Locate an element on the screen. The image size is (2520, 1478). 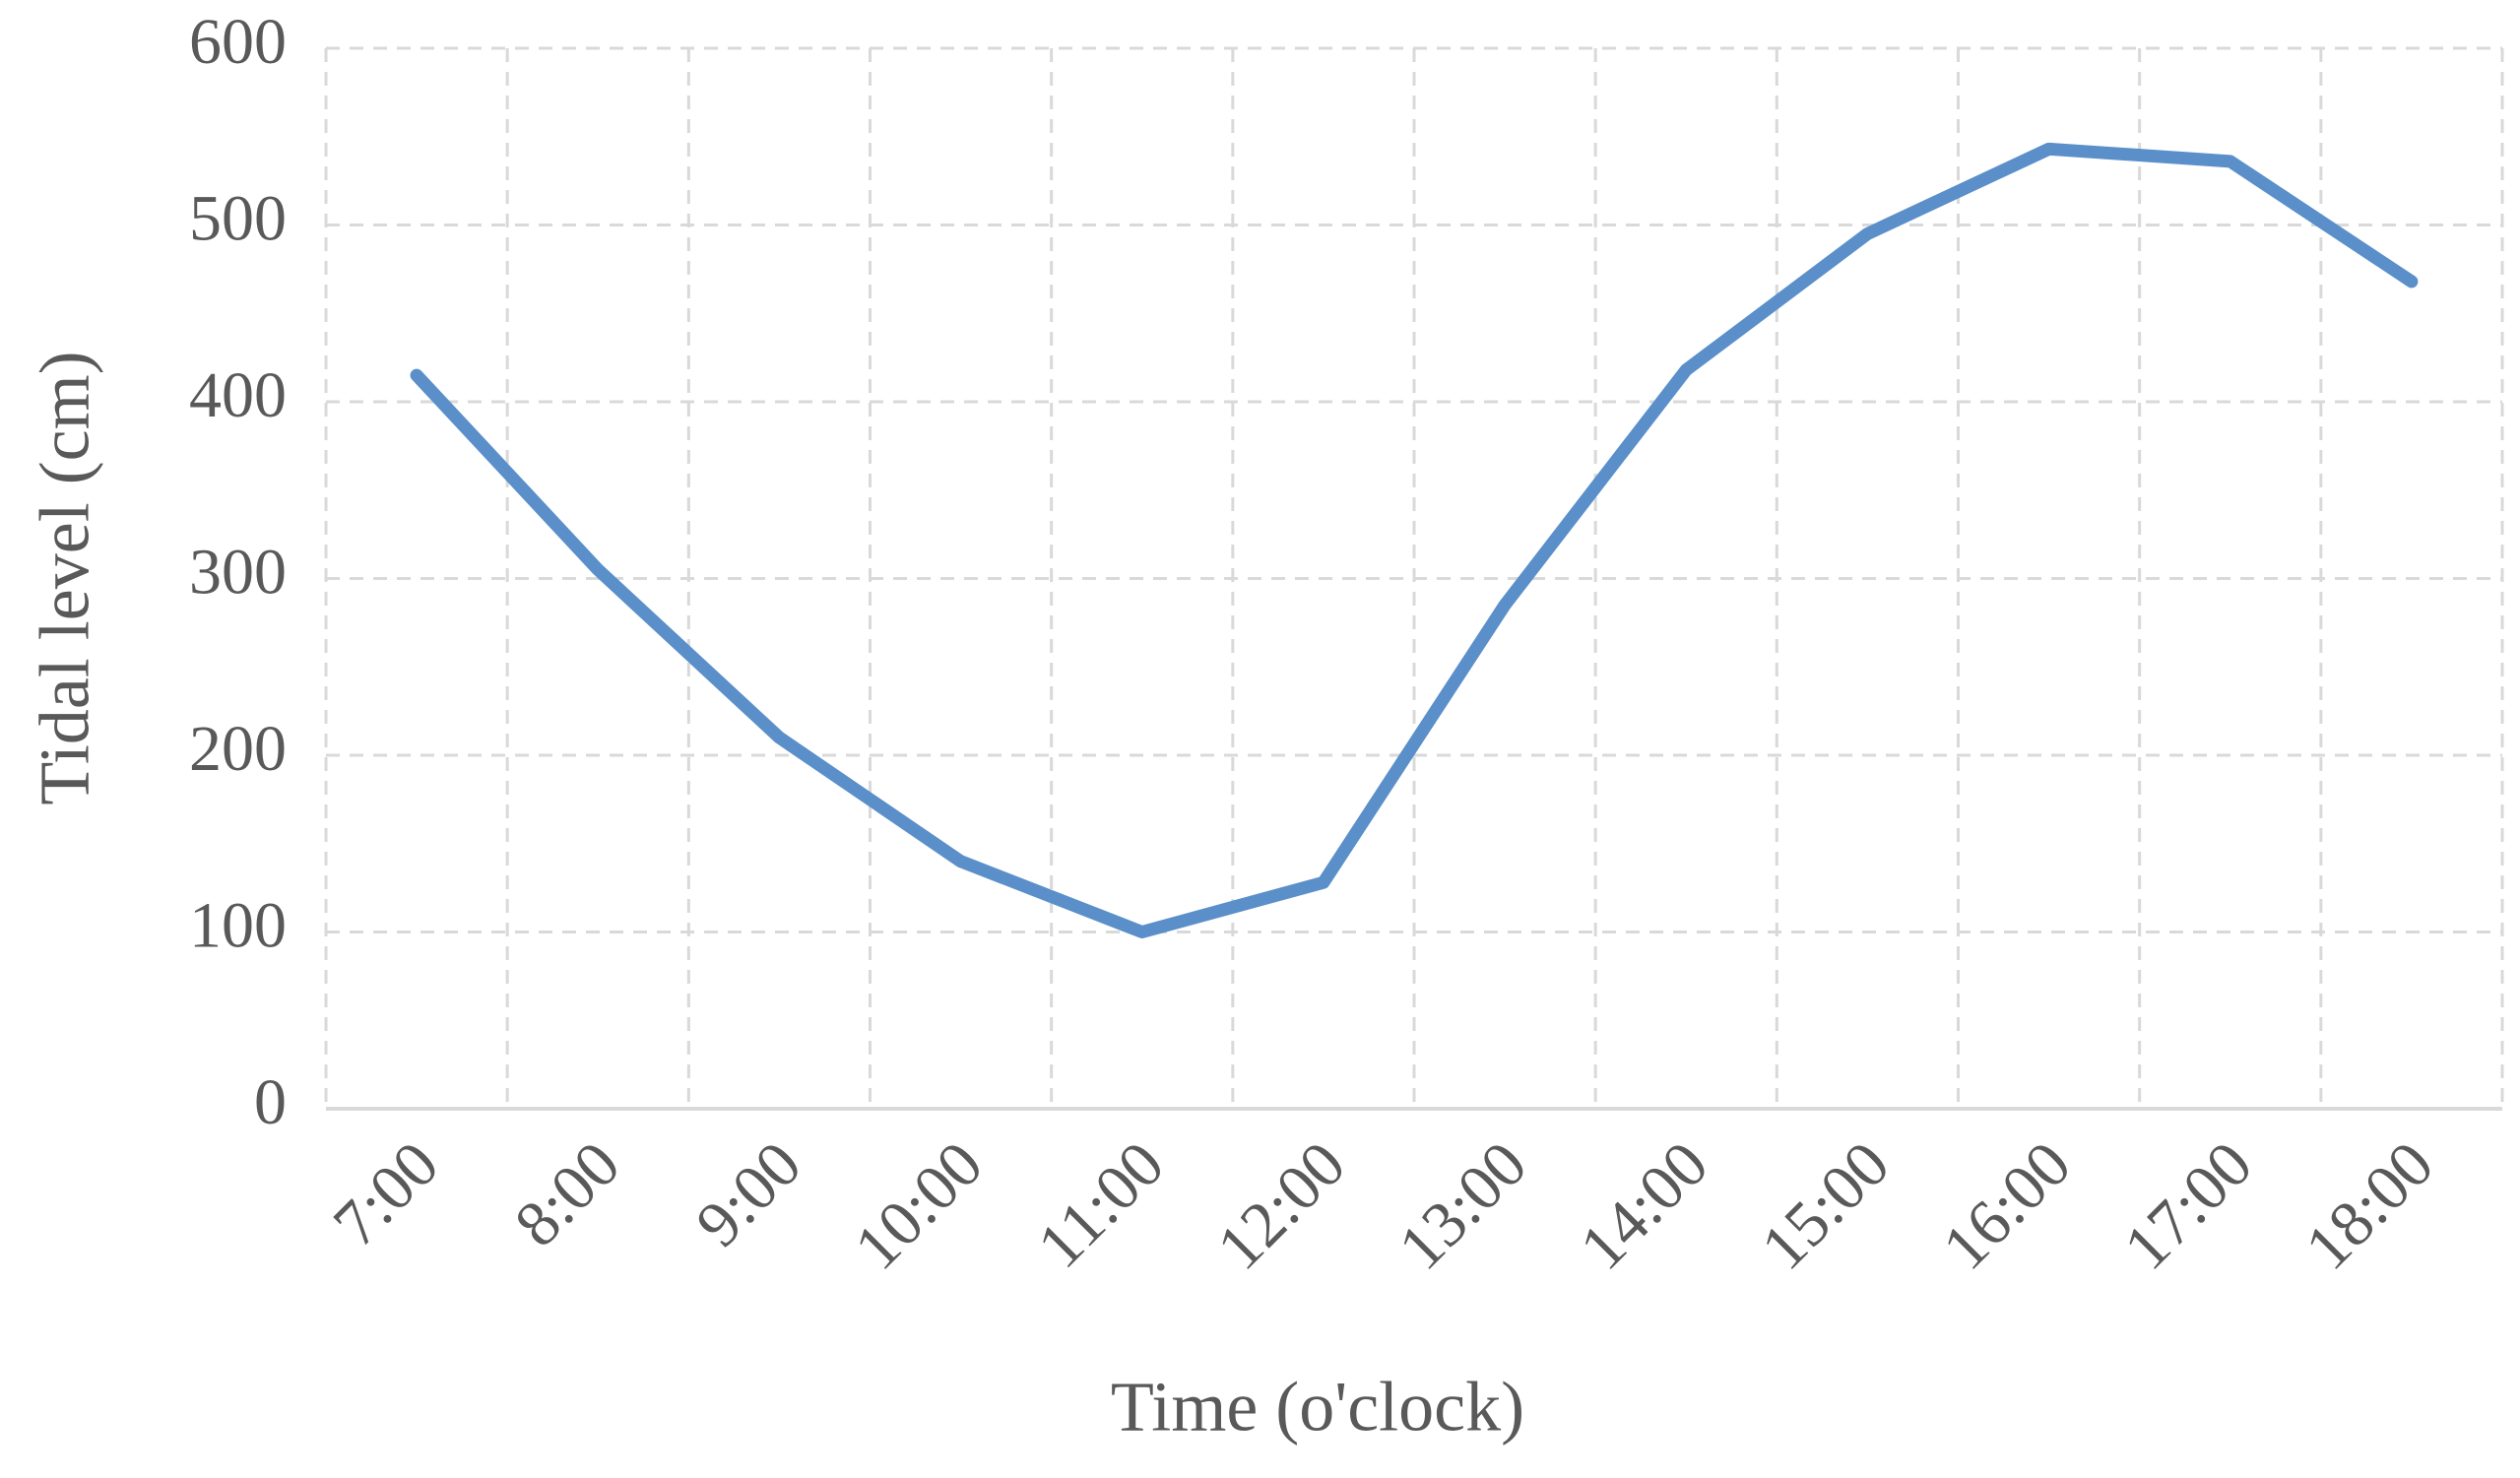
y-tick-label: 400 is located at coordinates (238, 395).